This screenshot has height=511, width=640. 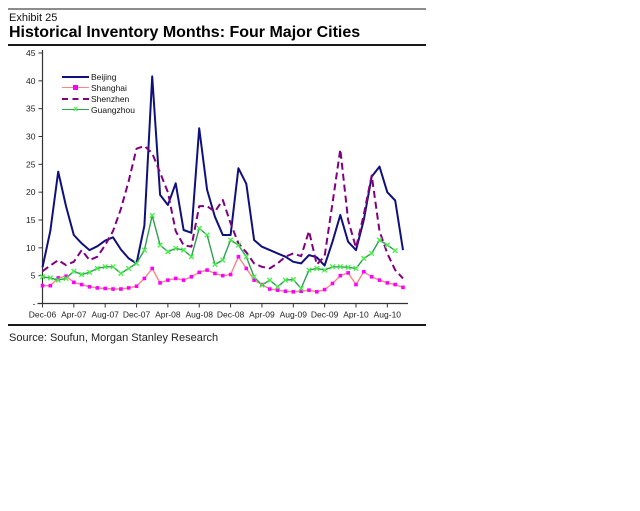 I want to click on x-tick-label: Aug-07, so click(x=105, y=315).